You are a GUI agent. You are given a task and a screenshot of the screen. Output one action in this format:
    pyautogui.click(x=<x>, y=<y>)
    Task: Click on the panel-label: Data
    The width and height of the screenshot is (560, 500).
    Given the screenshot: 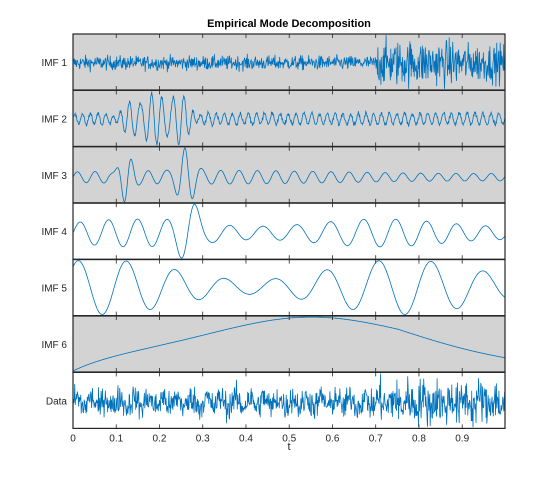 What is the action you would take?
    pyautogui.click(x=57, y=401)
    